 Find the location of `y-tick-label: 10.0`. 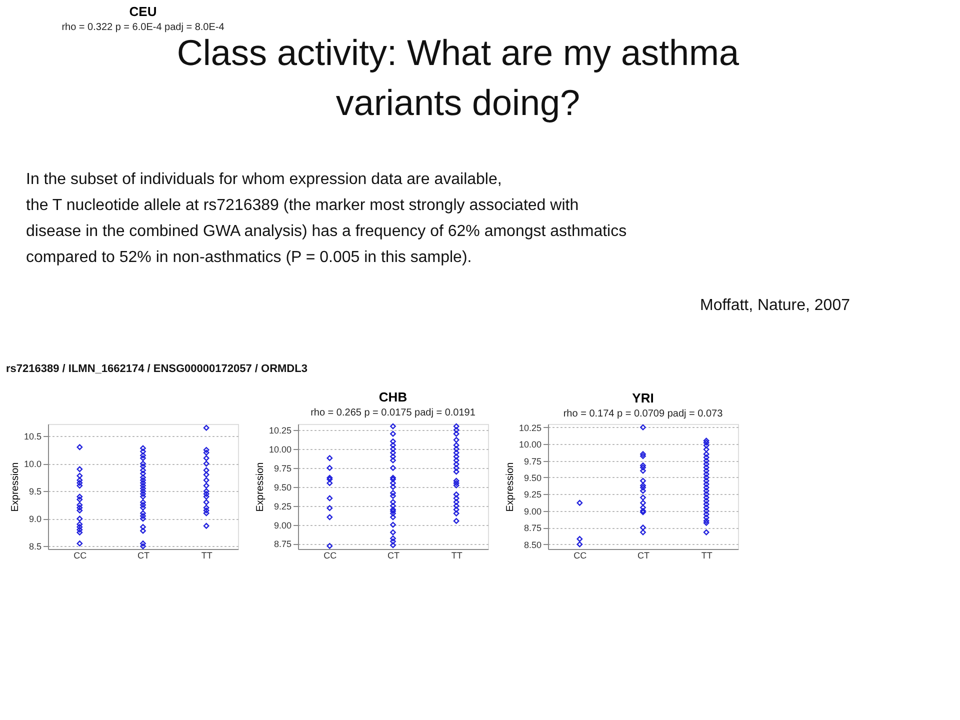

y-tick-label: 10.0 is located at coordinates (33, 464).